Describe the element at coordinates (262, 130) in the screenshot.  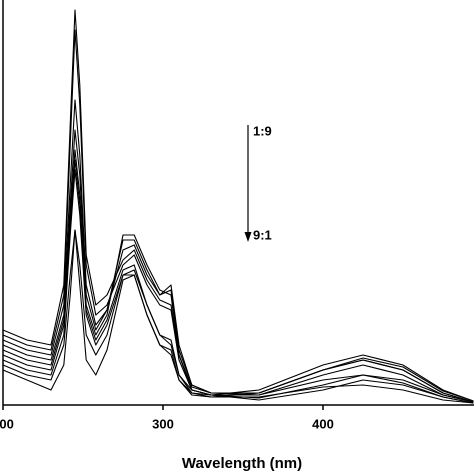
I see `annotation: 1:9` at that location.